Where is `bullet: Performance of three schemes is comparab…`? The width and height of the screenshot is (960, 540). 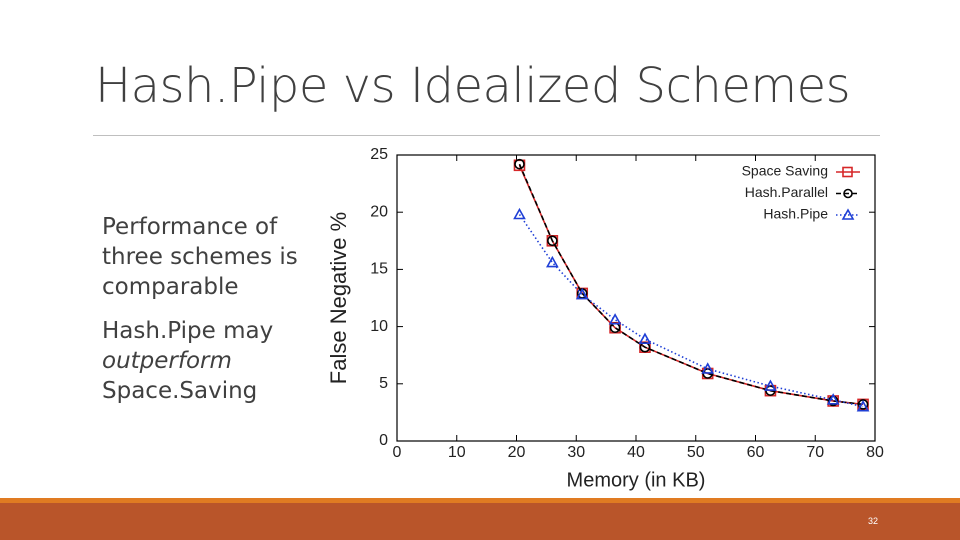 bullet: Performance of three schemes is comparab… is located at coordinates (204, 257).